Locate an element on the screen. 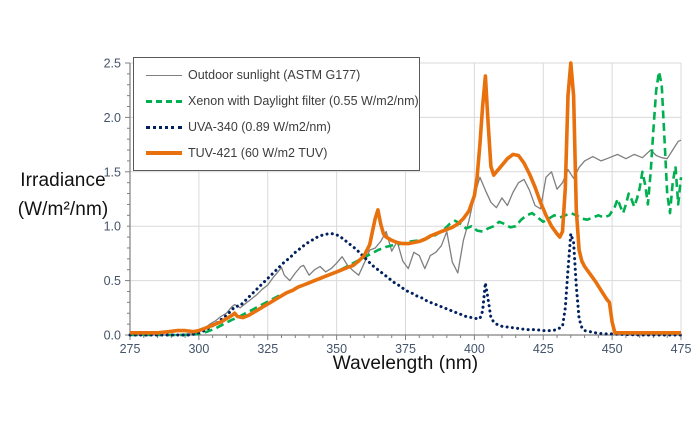  y-axis-title: Irradiance (W/m²/nm) is located at coordinates (63, 195).